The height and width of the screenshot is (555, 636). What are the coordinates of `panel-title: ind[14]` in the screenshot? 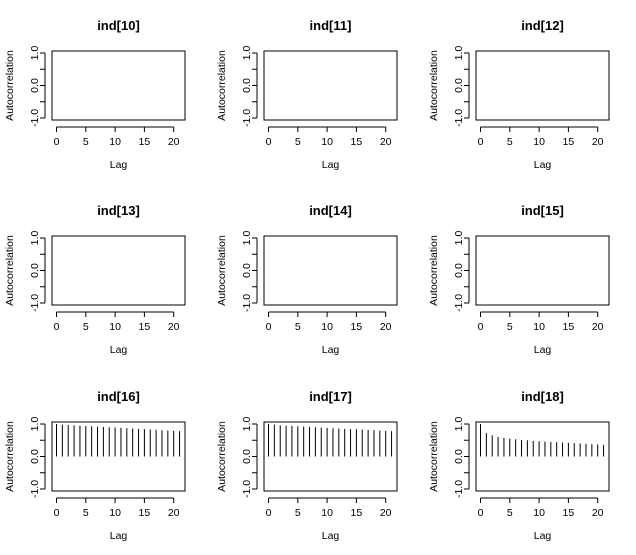 It's located at (330, 210).